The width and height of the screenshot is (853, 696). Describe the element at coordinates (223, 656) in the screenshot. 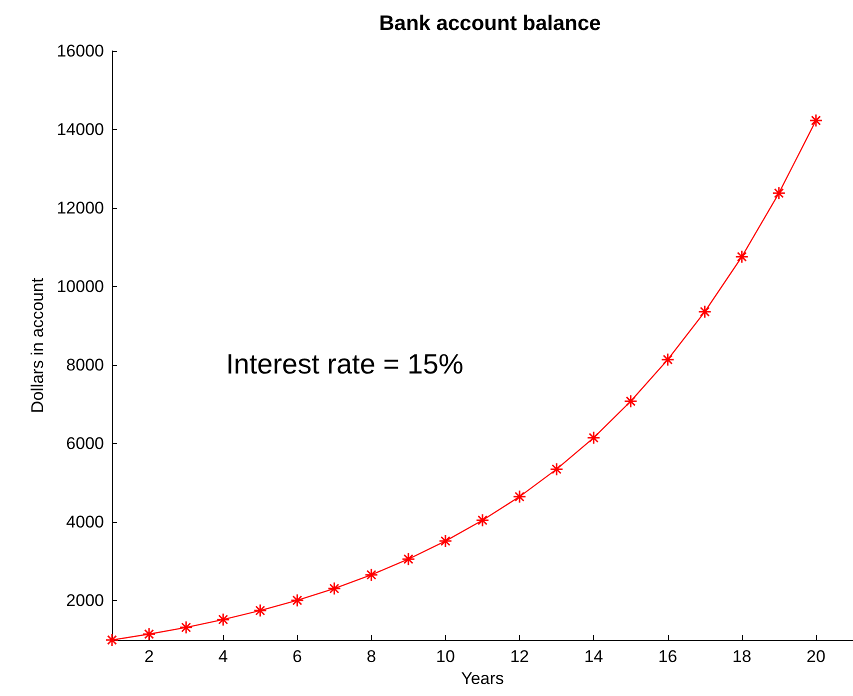

I see `x-tick-label: 4` at that location.